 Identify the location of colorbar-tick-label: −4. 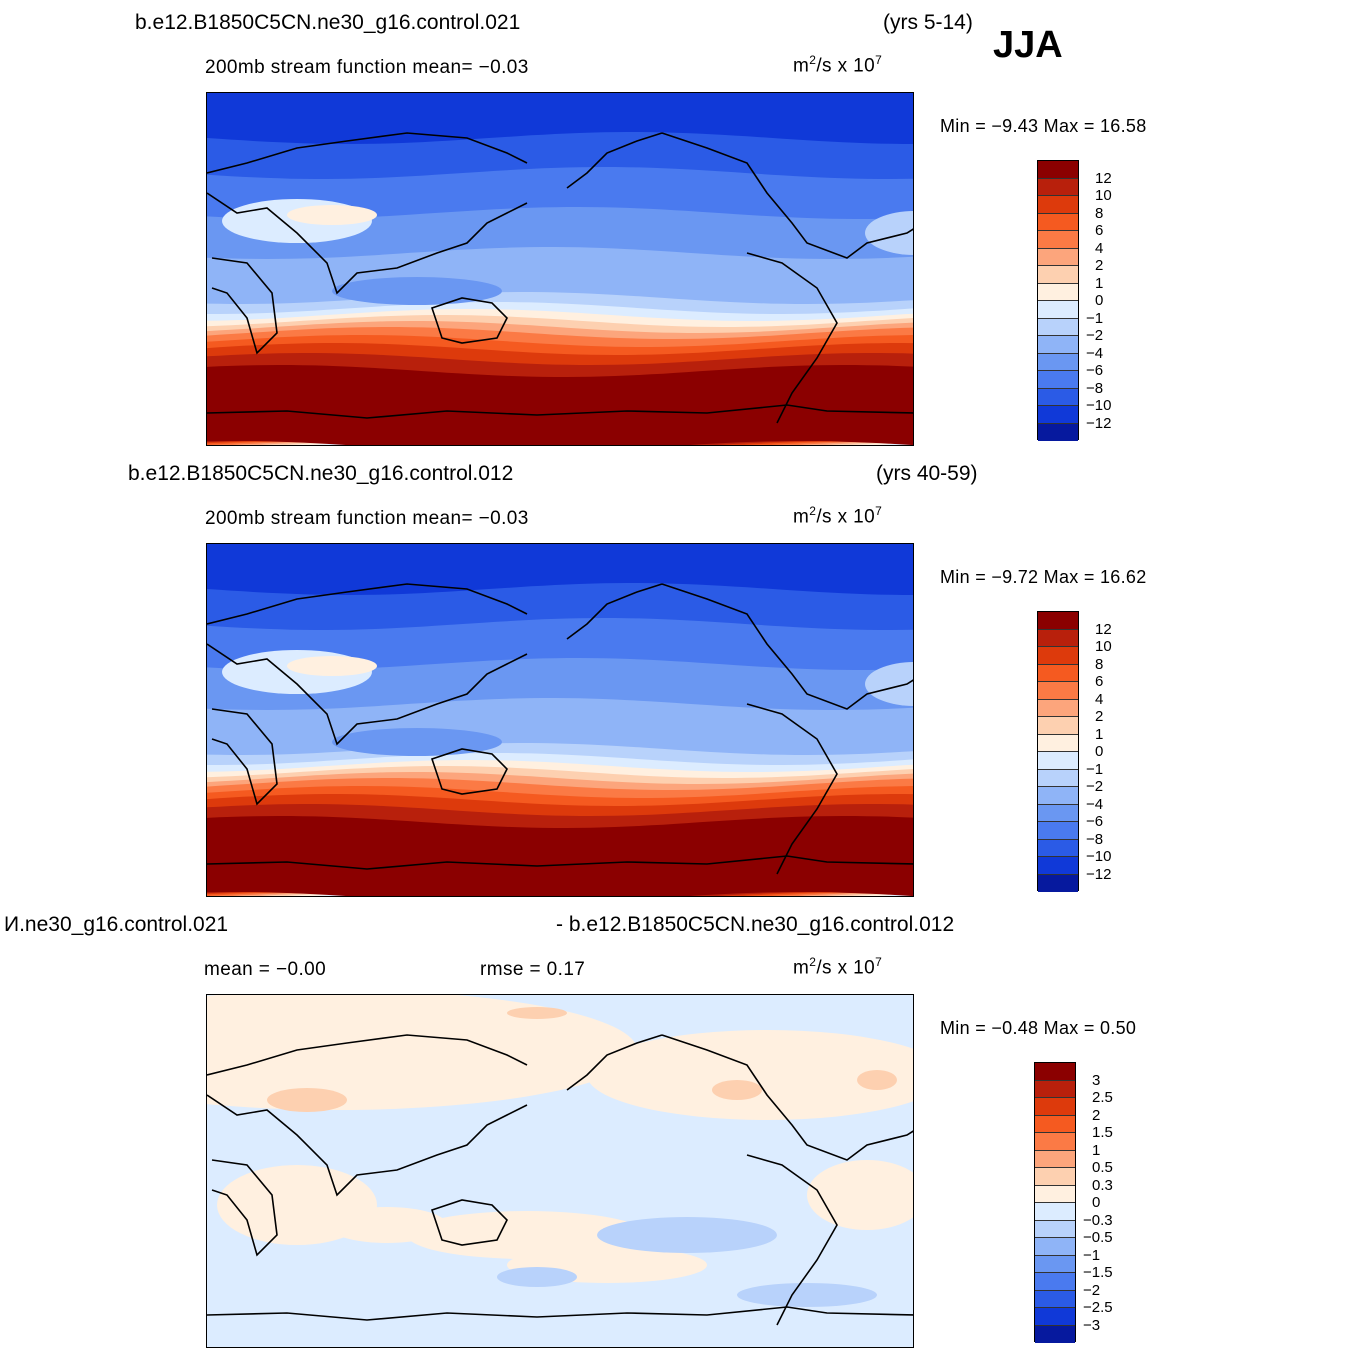
(1095, 804).